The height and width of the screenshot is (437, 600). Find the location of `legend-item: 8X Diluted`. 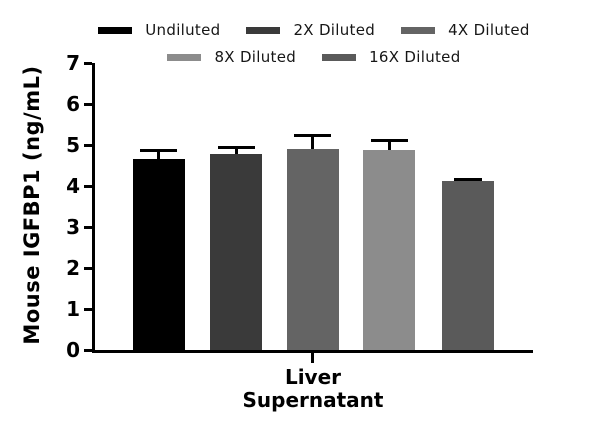

legend-item: 8X Diluted is located at coordinates (231, 57).